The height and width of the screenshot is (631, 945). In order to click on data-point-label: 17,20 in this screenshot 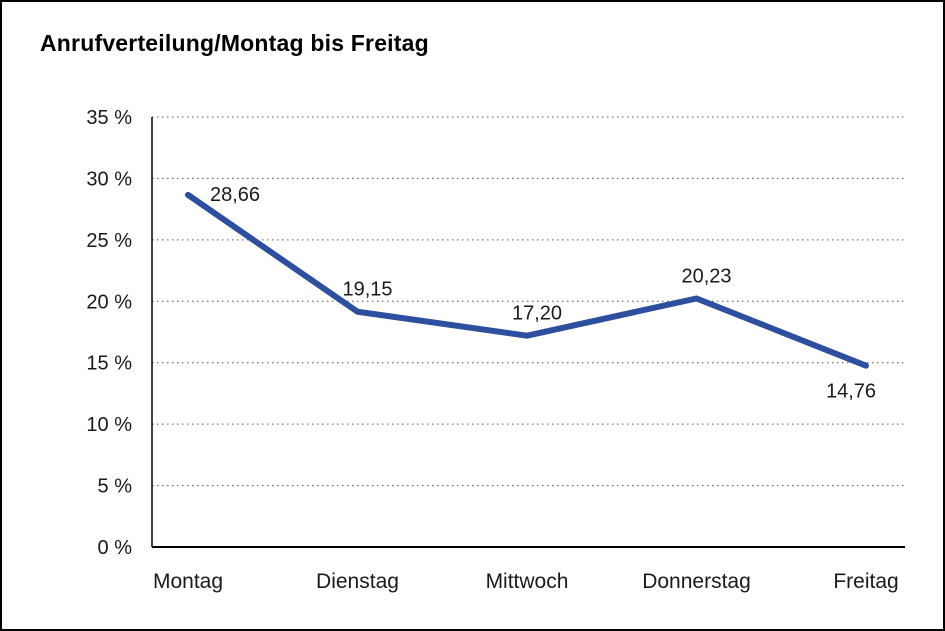, I will do `click(537, 314)`.